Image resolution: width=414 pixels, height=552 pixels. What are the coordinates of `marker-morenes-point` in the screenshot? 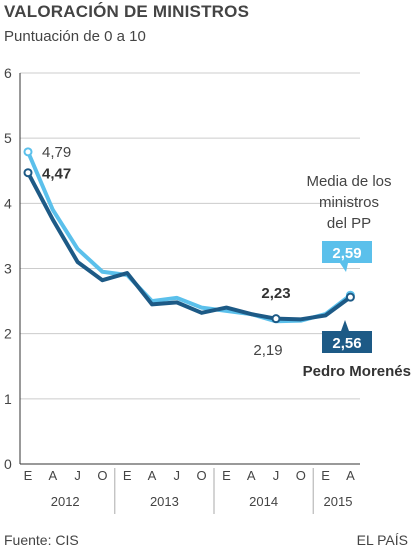 It's located at (276, 319).